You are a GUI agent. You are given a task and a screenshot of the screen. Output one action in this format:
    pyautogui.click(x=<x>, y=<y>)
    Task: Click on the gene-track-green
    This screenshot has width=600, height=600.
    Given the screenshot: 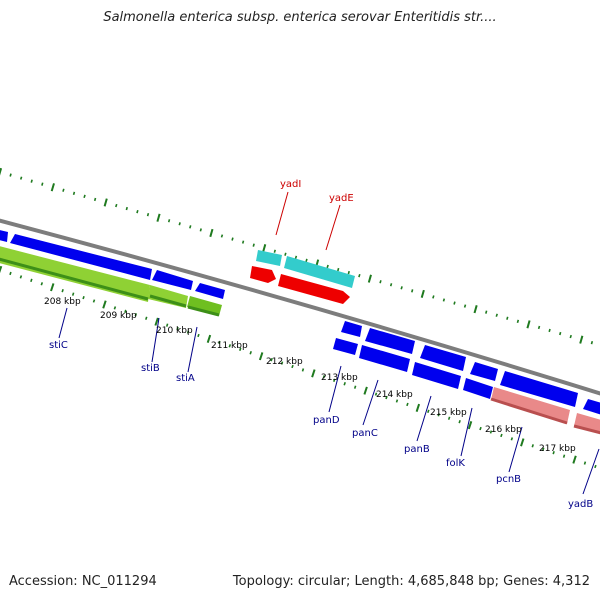 What is the action you would take?
    pyautogui.click(x=111, y=281)
    